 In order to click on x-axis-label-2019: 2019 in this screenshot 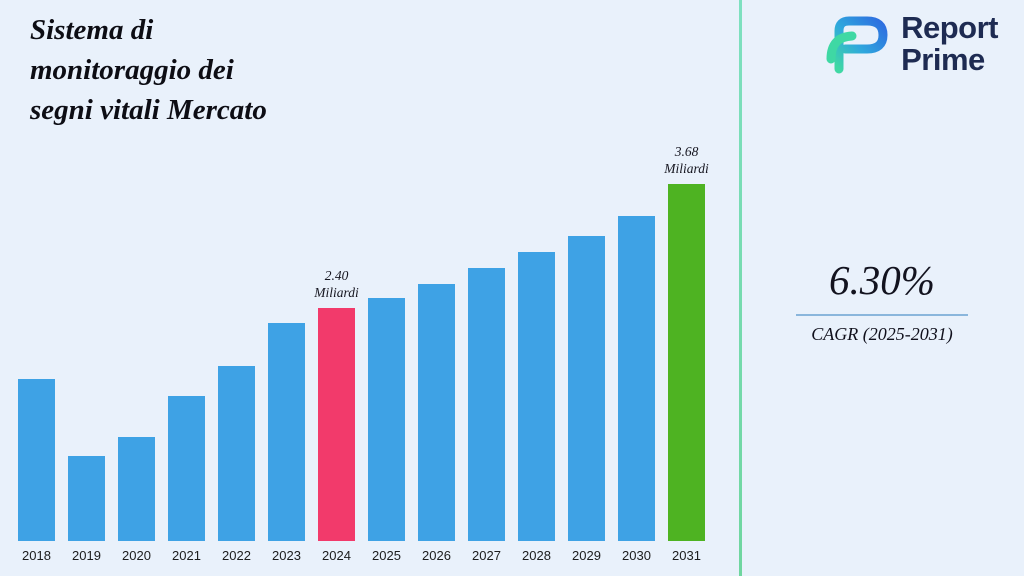, I will do `click(86, 555)`.